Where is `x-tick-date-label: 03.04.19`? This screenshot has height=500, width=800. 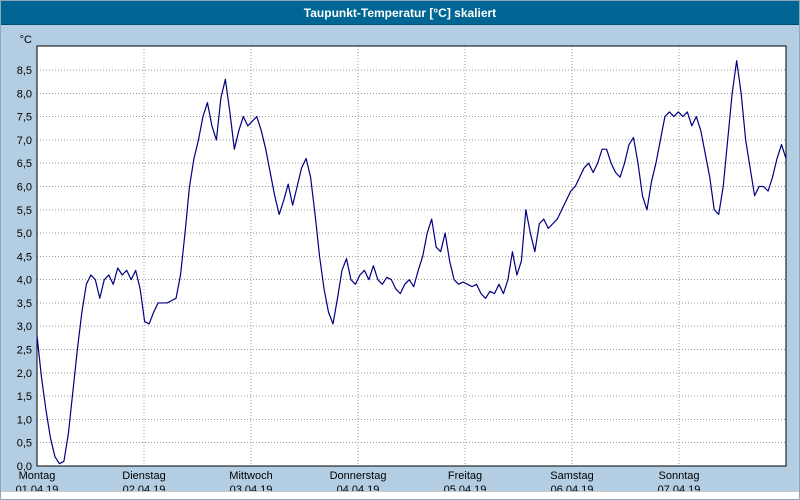
x-tick-date-label: 03.04.19 is located at coordinates (251, 487).